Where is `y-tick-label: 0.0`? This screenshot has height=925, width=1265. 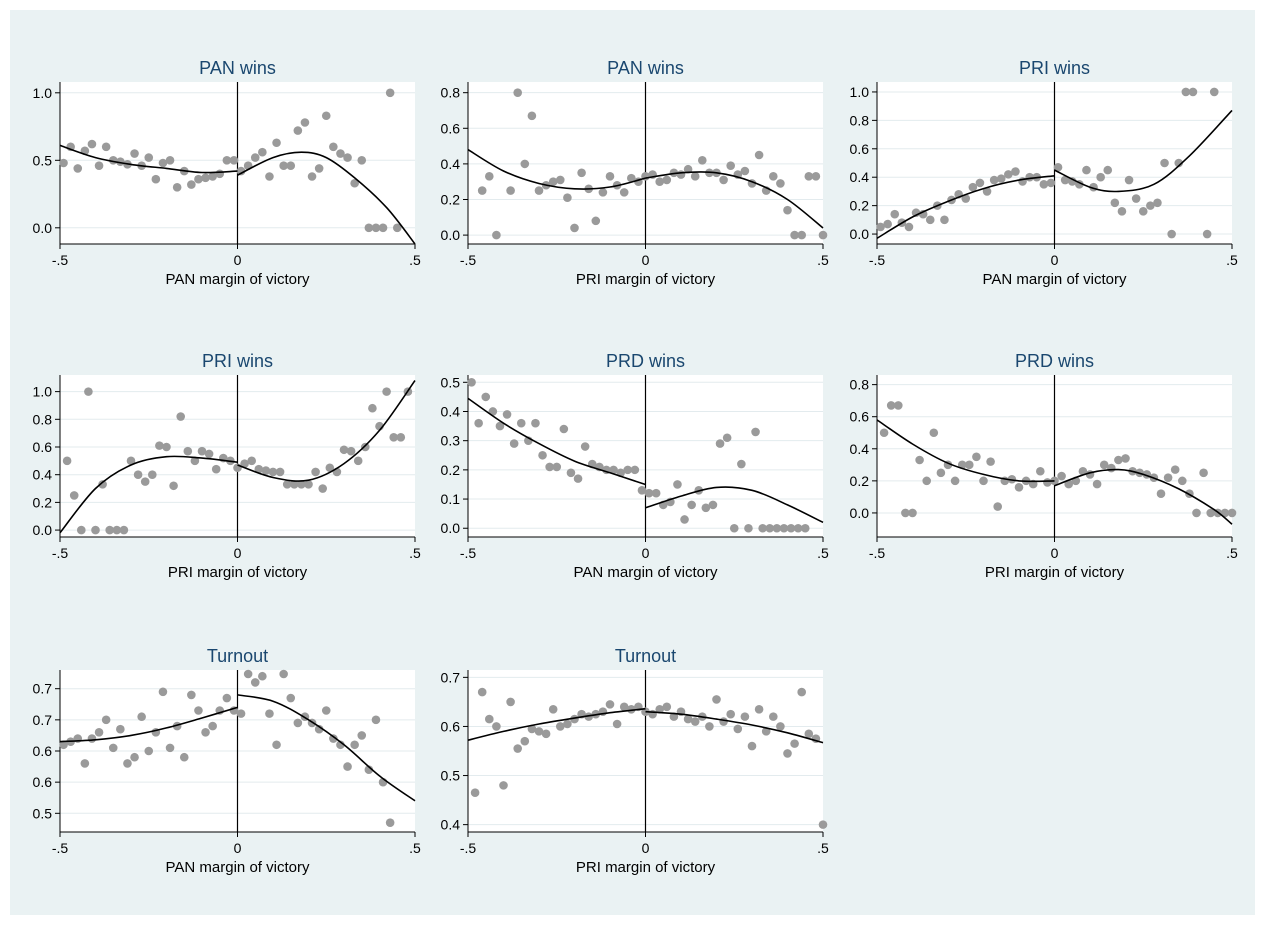 y-tick-label: 0.0 is located at coordinates (860, 234).